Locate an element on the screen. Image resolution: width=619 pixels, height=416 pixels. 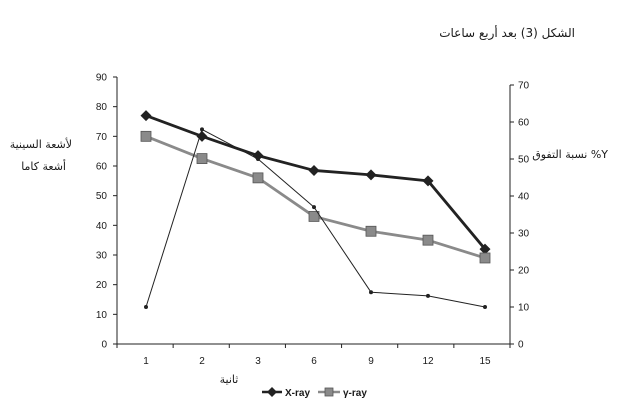
left-tick-label: 50 is located at coordinates (102, 196).